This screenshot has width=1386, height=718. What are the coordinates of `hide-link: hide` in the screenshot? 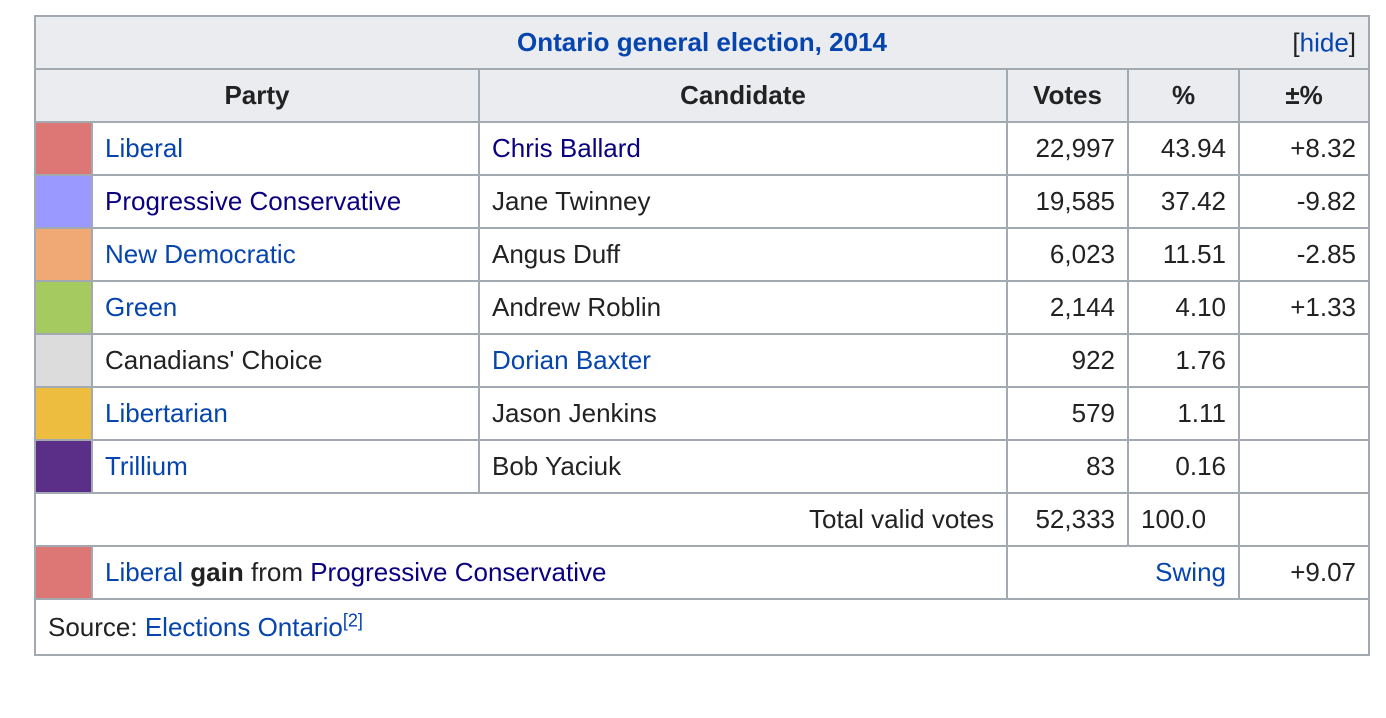 It's located at (1324, 42).